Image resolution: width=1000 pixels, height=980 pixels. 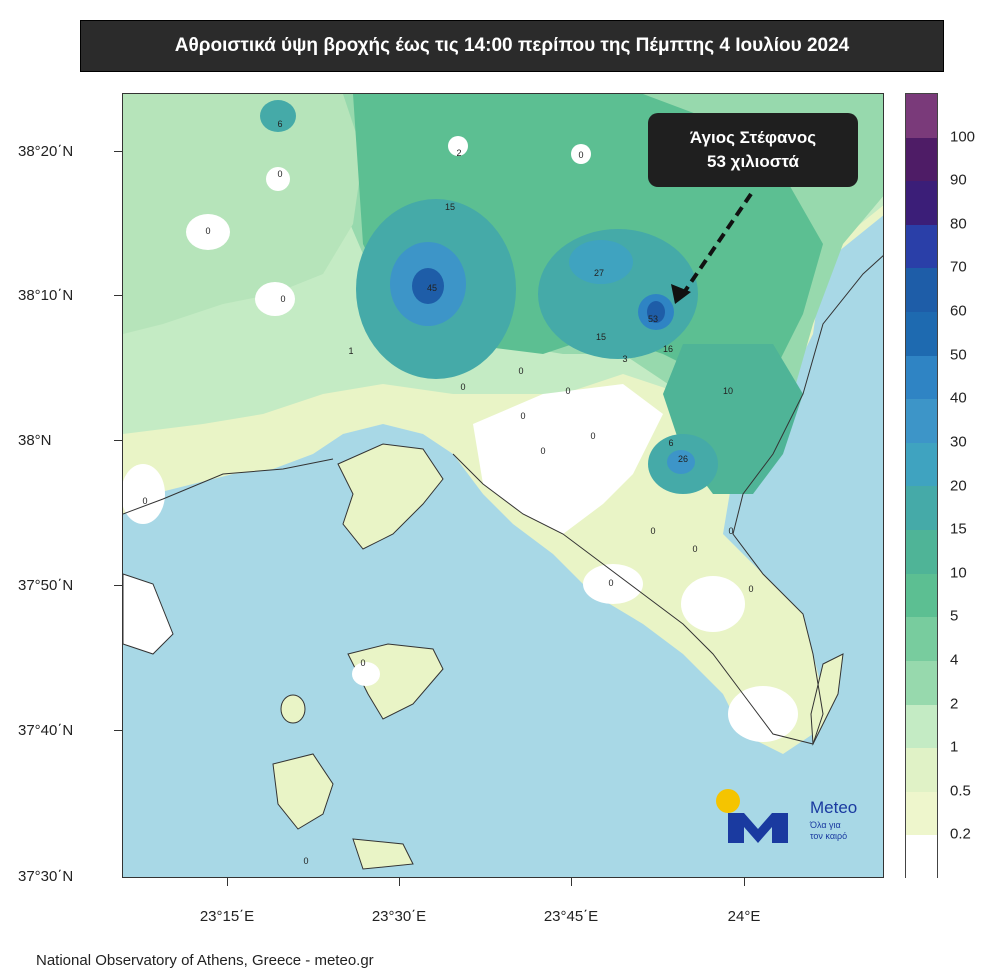 What do you see at coordinates (228, 486) in the screenshot?
I see `western-coastline` at bounding box center [228, 486].